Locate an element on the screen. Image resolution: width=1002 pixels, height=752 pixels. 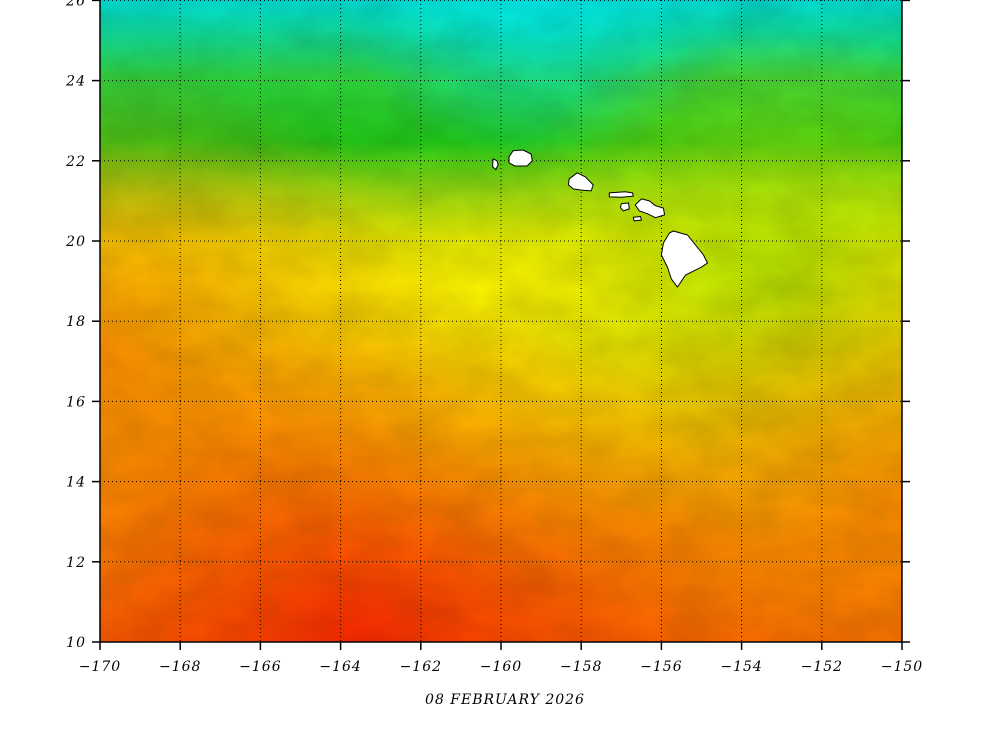
lon-tick-label: −154 is located at coordinates (741, 667).